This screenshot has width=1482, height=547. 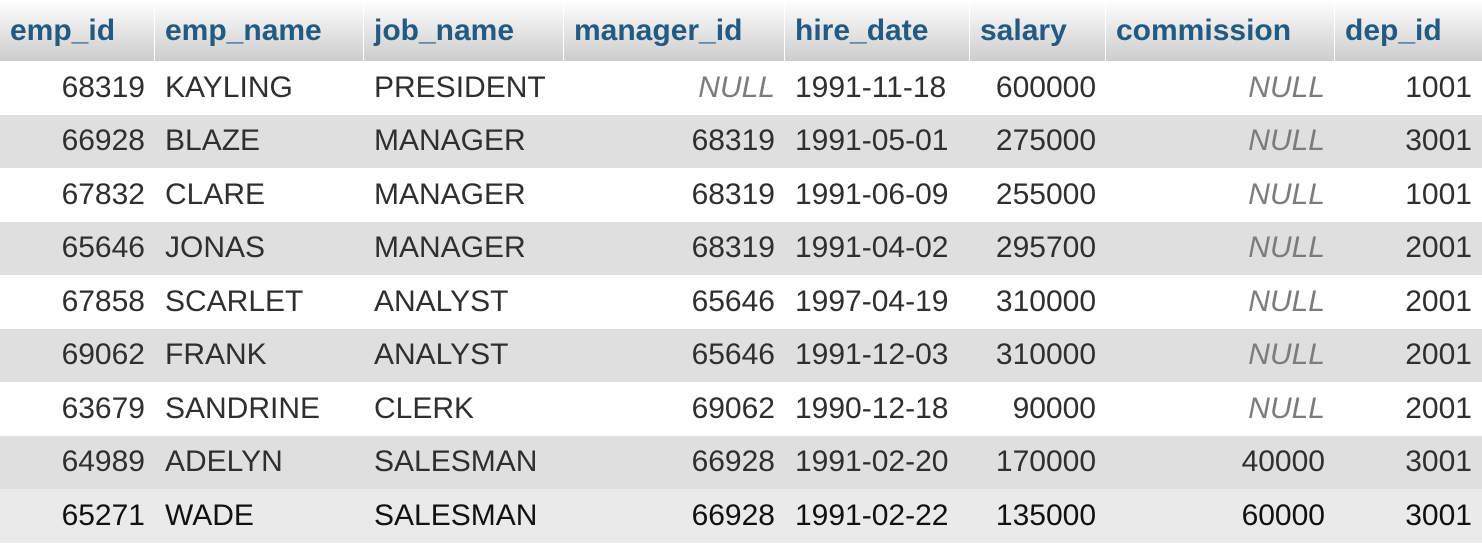 What do you see at coordinates (877, 302) in the screenshot?
I see `cell-hire-date: 1997-04-19` at bounding box center [877, 302].